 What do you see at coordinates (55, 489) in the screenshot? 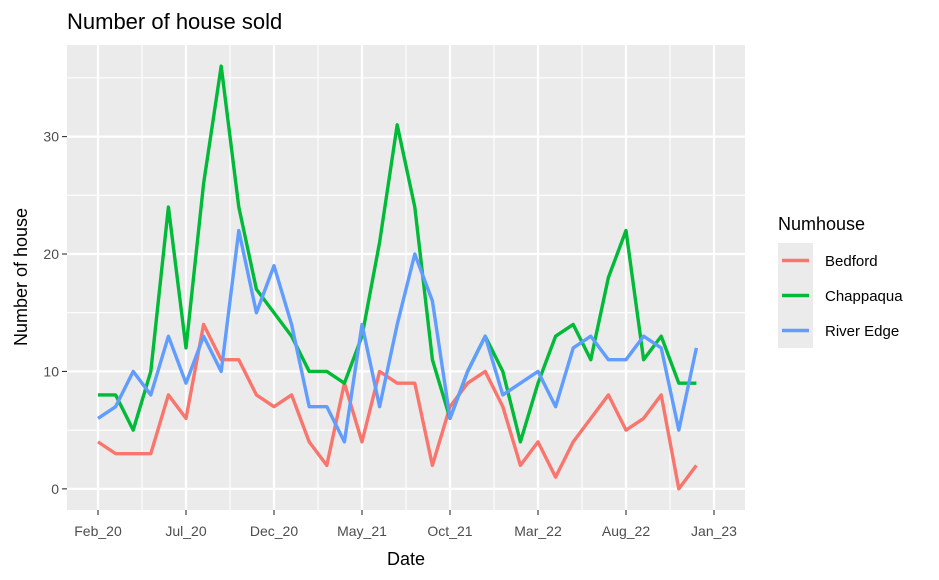
I see `y-tick-label: 0` at bounding box center [55, 489].